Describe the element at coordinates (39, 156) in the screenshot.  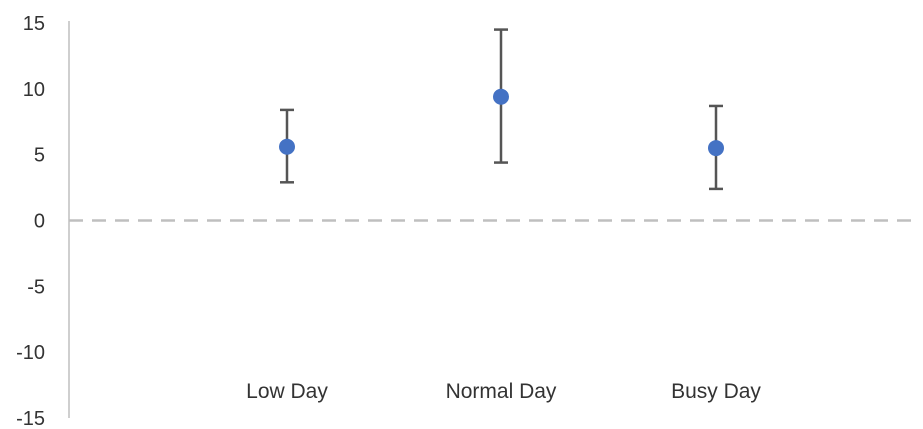
I see `y-tick-label: 5` at that location.